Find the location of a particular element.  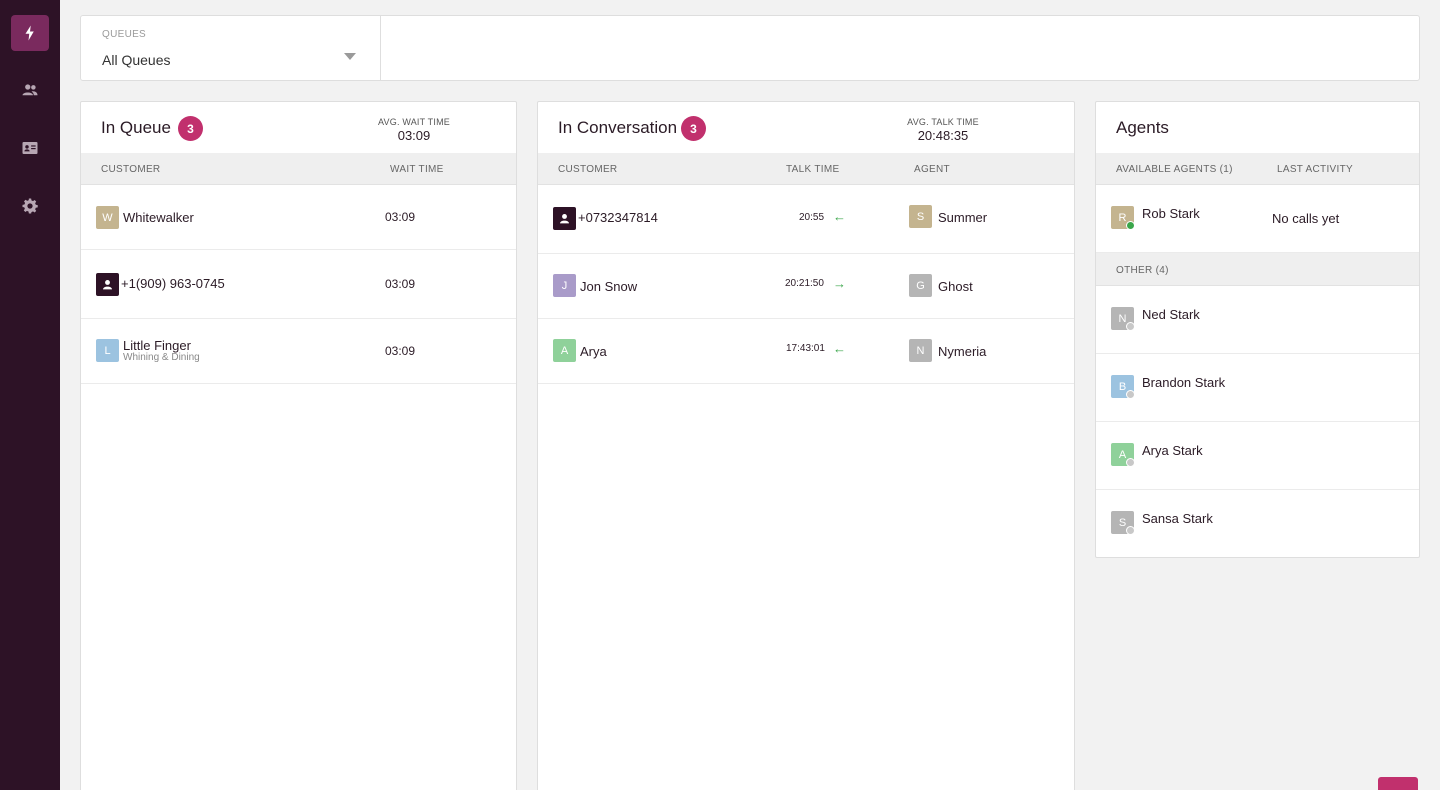

available-agents-label: AVAILABLE AGENTS (1) is located at coordinates (1174, 169).